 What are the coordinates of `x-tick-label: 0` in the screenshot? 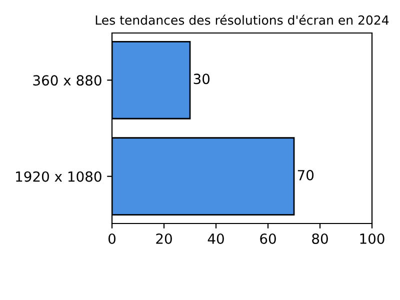 It's located at (112, 238).